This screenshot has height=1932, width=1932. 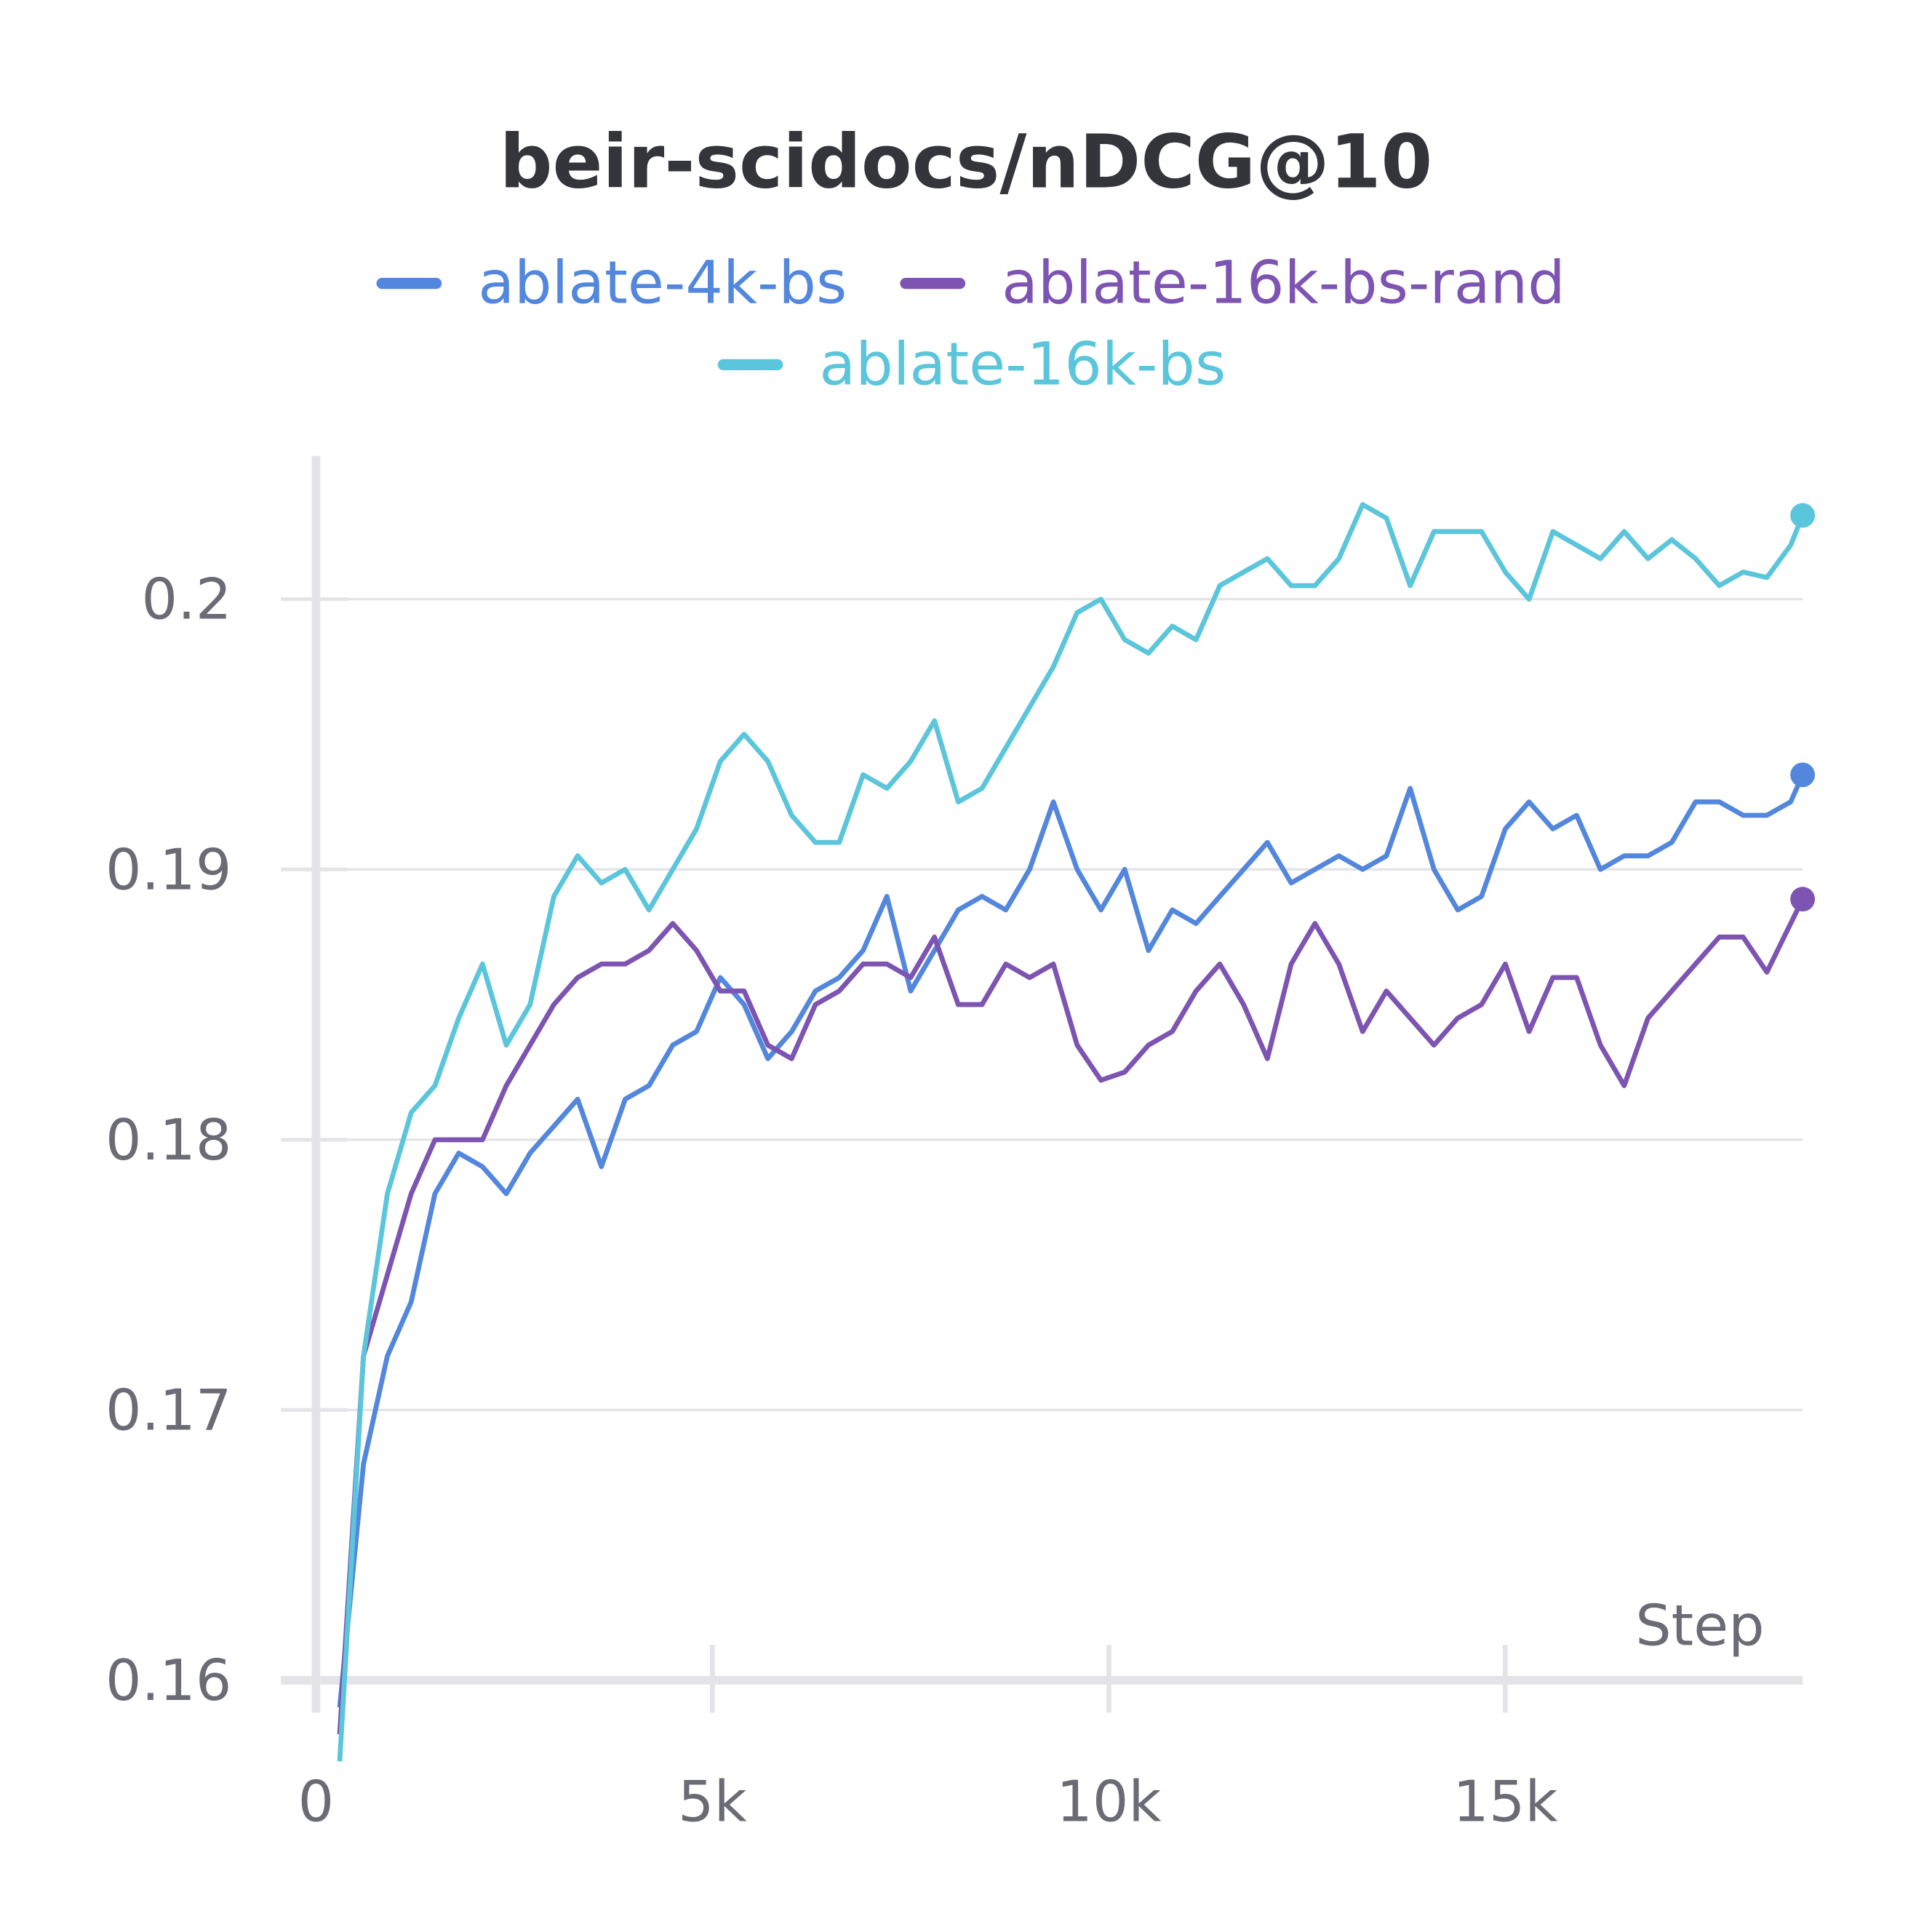 What do you see at coordinates (1505, 1803) in the screenshot?
I see `x-tick-label: 15k` at bounding box center [1505, 1803].